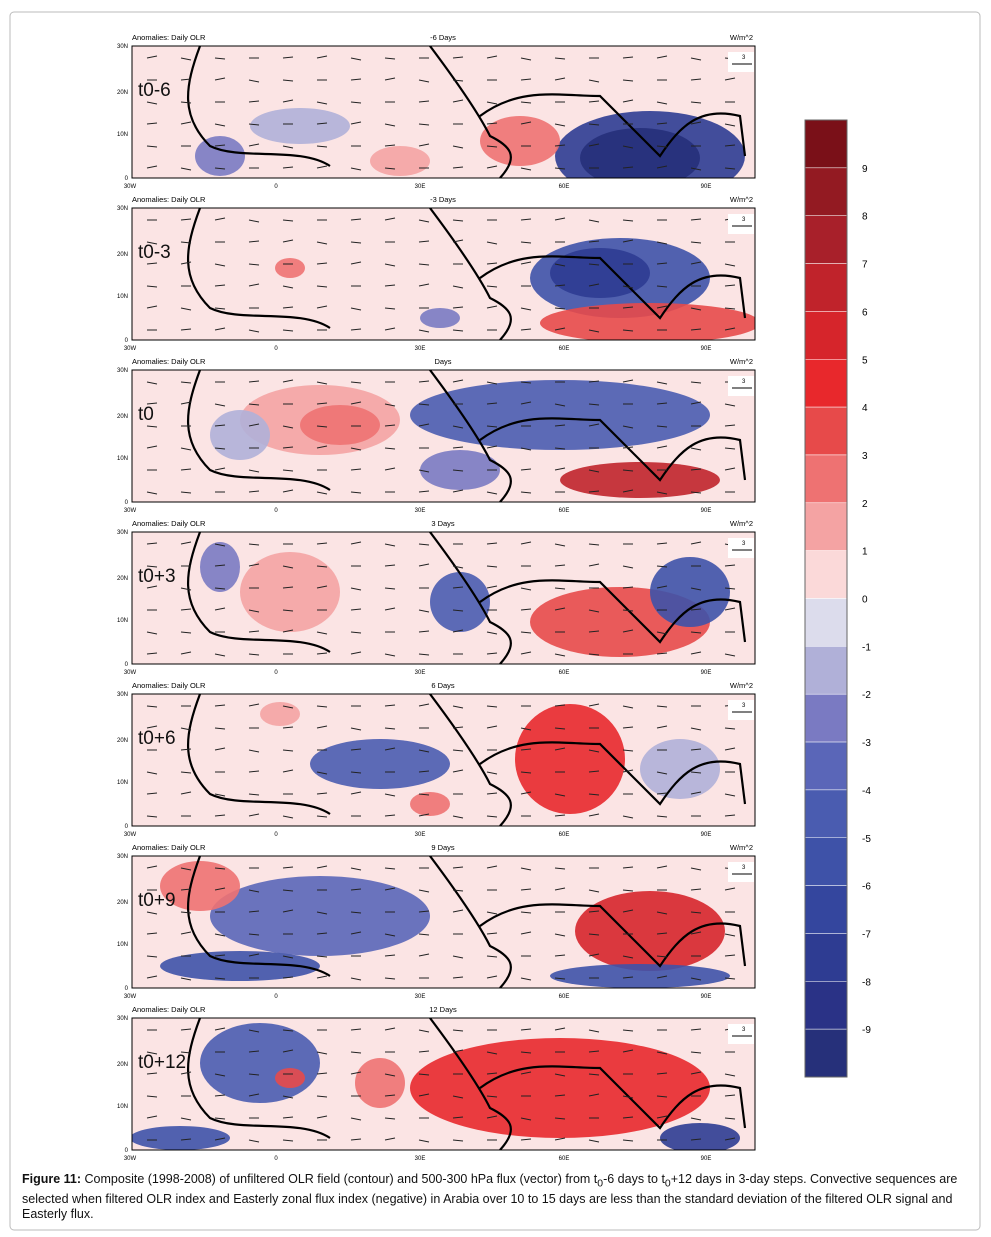 This screenshot has height=1237, width=991. I want to click on coastline, so click(466, 598).